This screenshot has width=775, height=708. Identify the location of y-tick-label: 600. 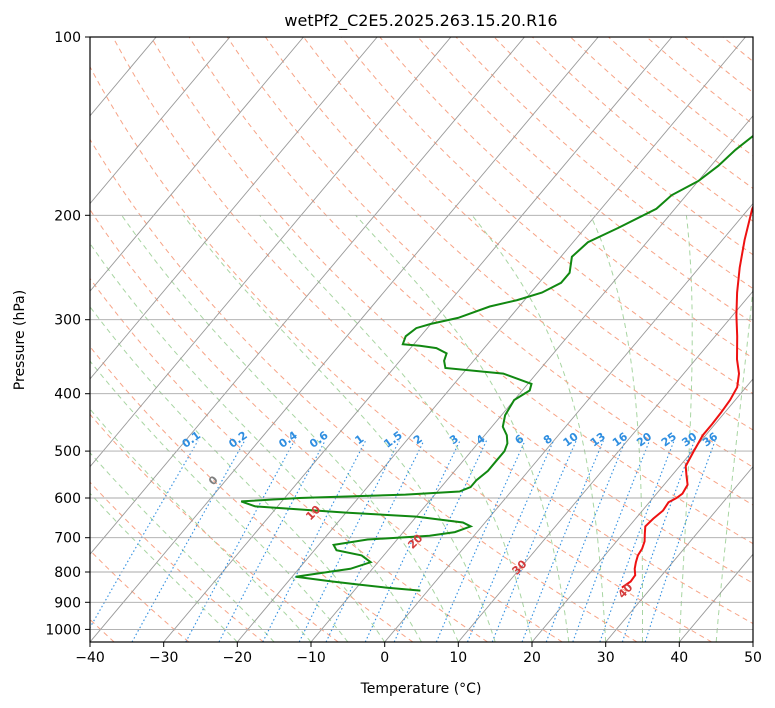
(67, 499).